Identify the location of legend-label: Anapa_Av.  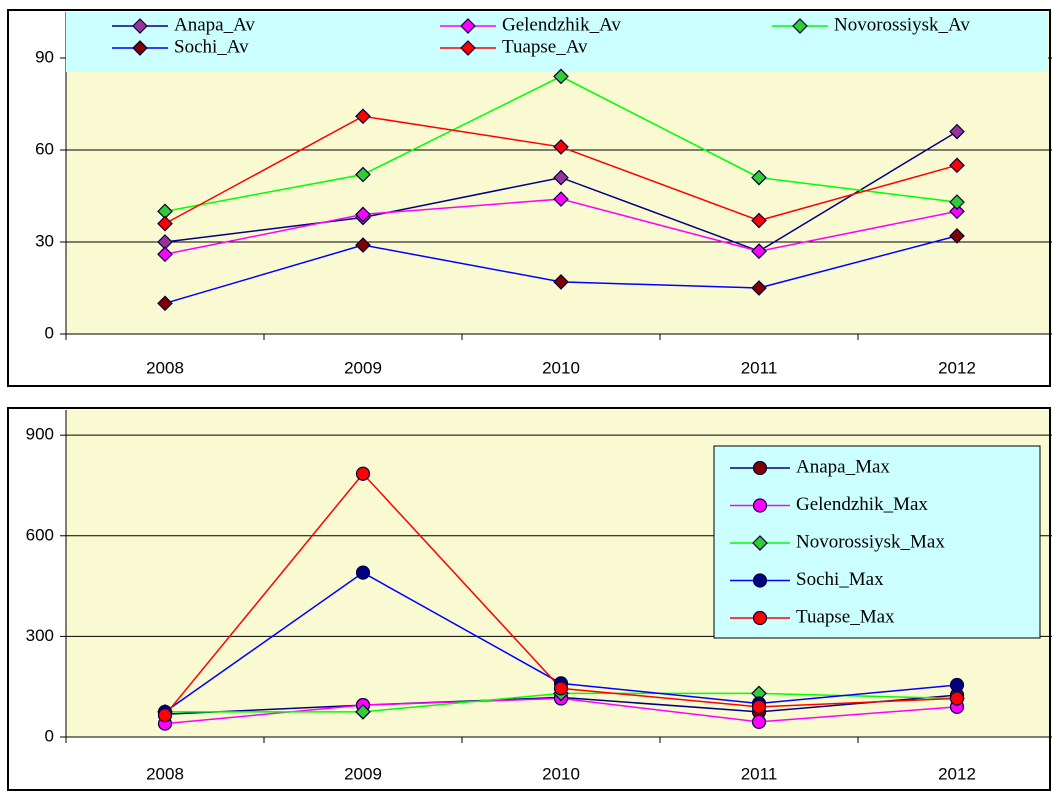
(214, 24).